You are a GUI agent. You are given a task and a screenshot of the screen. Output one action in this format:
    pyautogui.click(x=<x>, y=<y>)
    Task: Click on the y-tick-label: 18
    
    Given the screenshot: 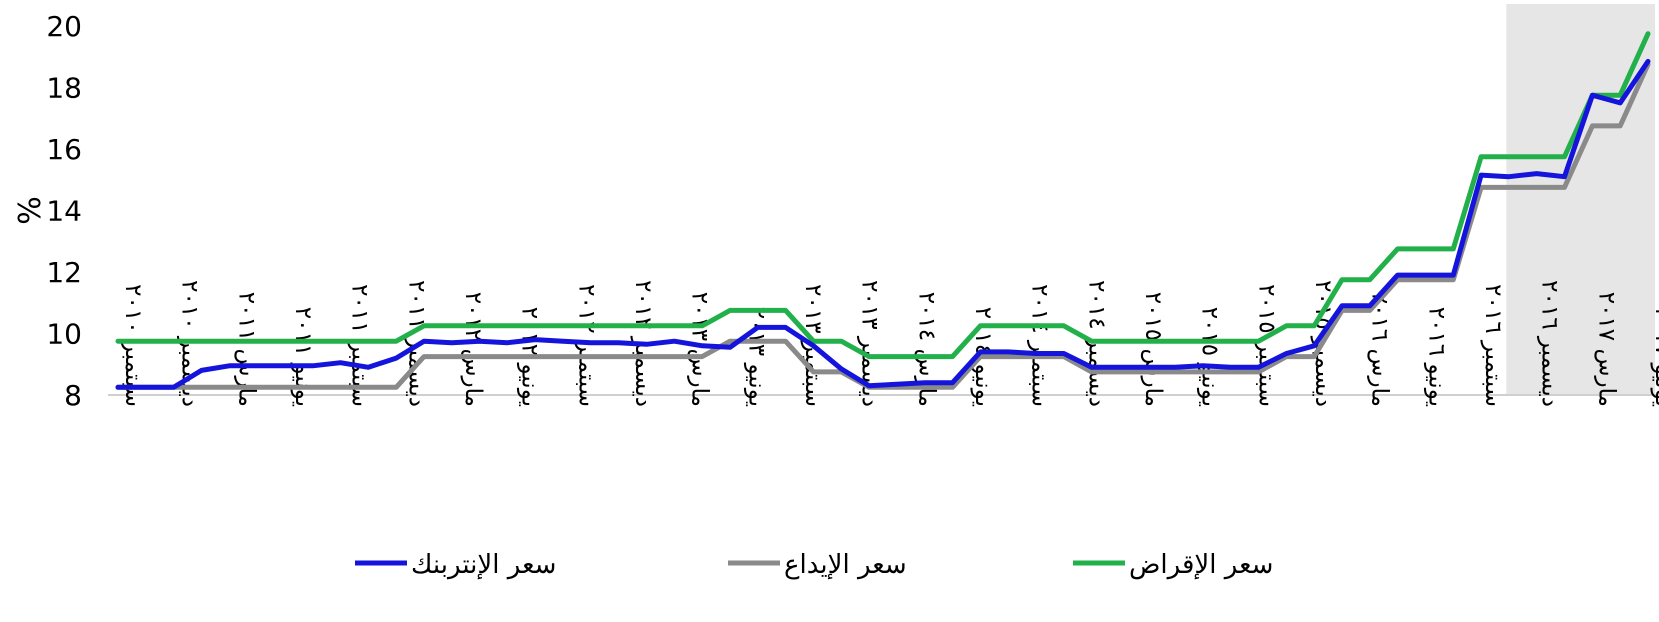 What is the action you would take?
    pyautogui.click(x=64, y=88)
    